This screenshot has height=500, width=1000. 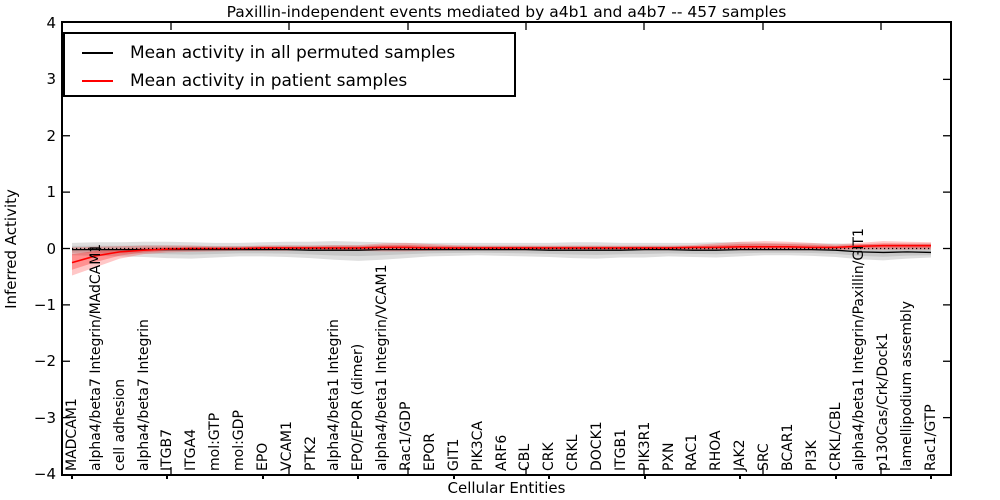 What do you see at coordinates (191, 449) in the screenshot?
I see `x-tick-label: ITGA4` at bounding box center [191, 449].